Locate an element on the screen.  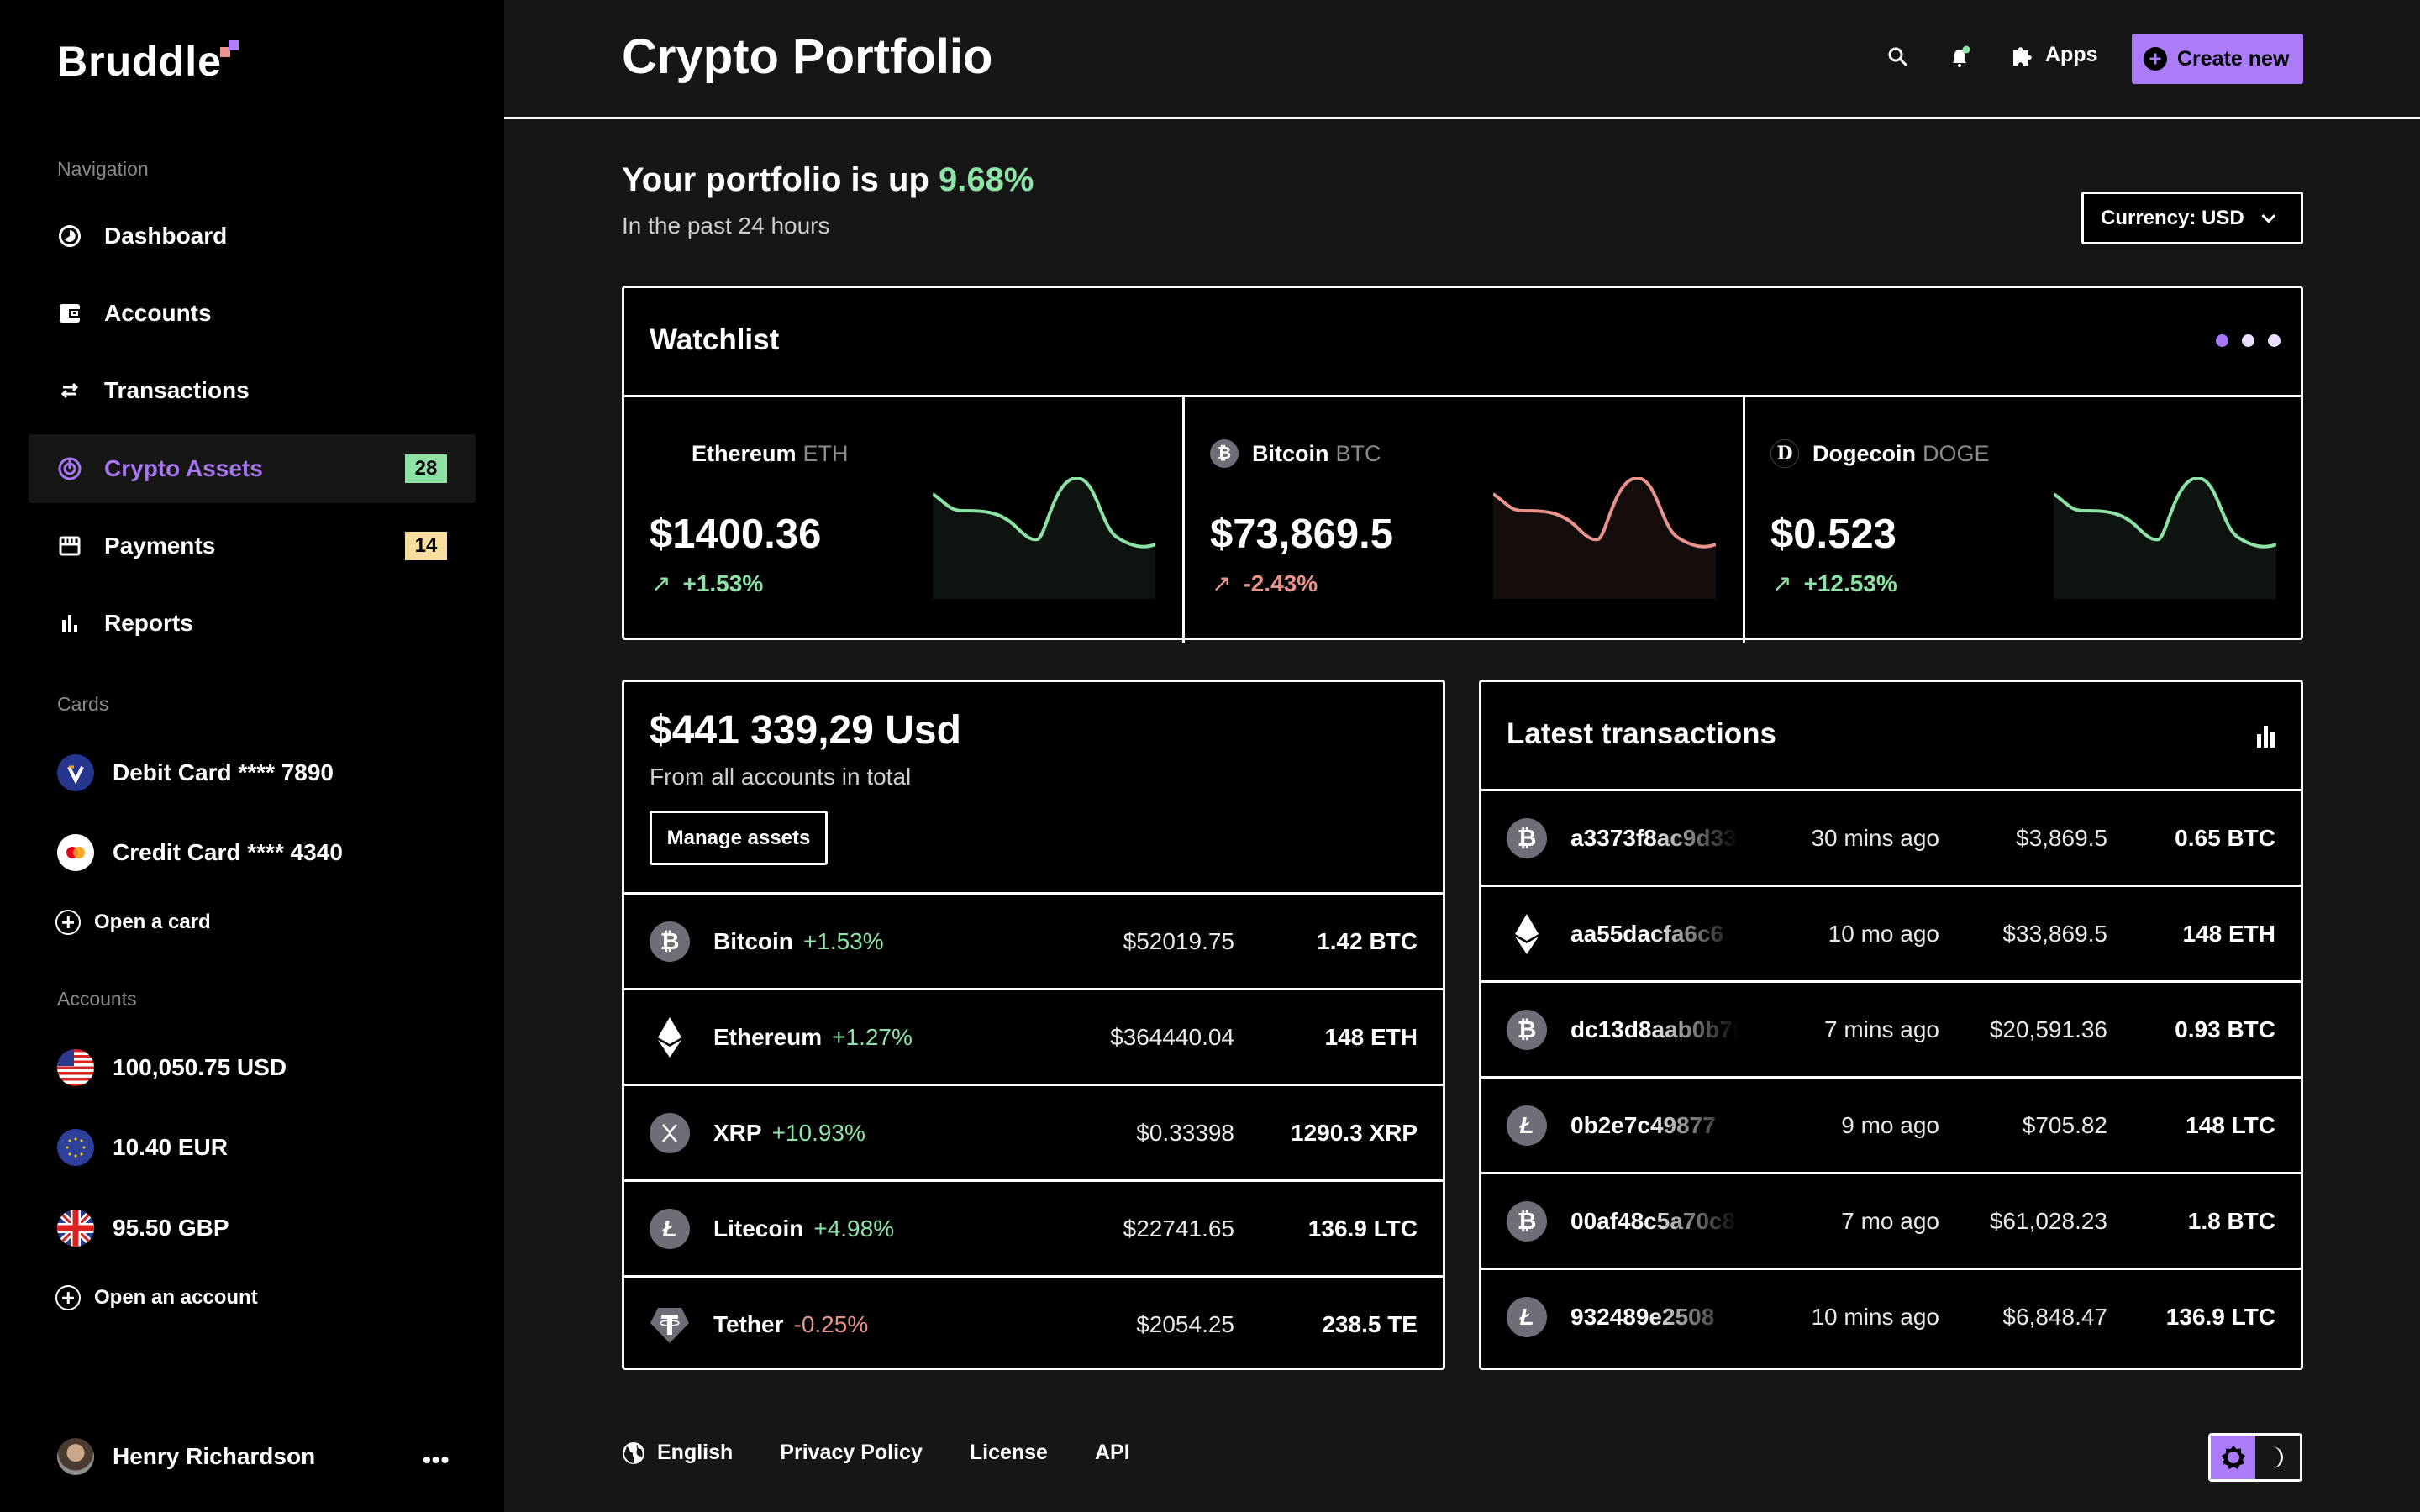
privacy-policy-link: Privacy Policy is located at coordinates (852, 1452).